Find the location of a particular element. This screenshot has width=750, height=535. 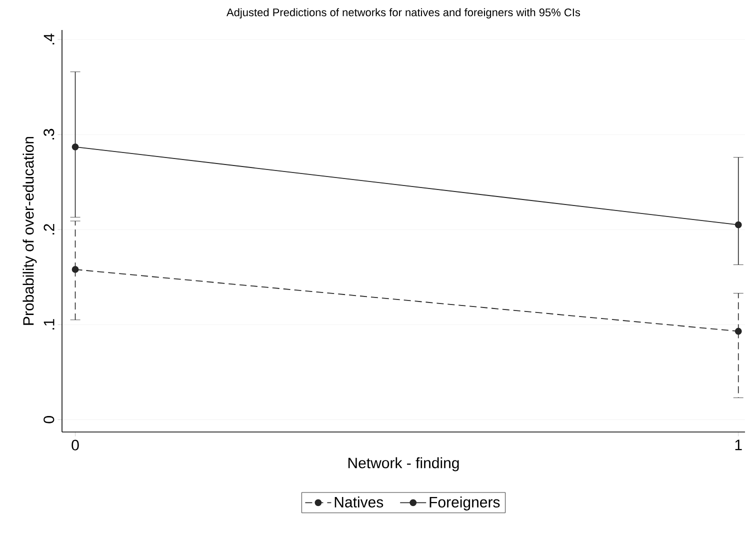

y-tick-label: .3 is located at coordinates (49, 134).